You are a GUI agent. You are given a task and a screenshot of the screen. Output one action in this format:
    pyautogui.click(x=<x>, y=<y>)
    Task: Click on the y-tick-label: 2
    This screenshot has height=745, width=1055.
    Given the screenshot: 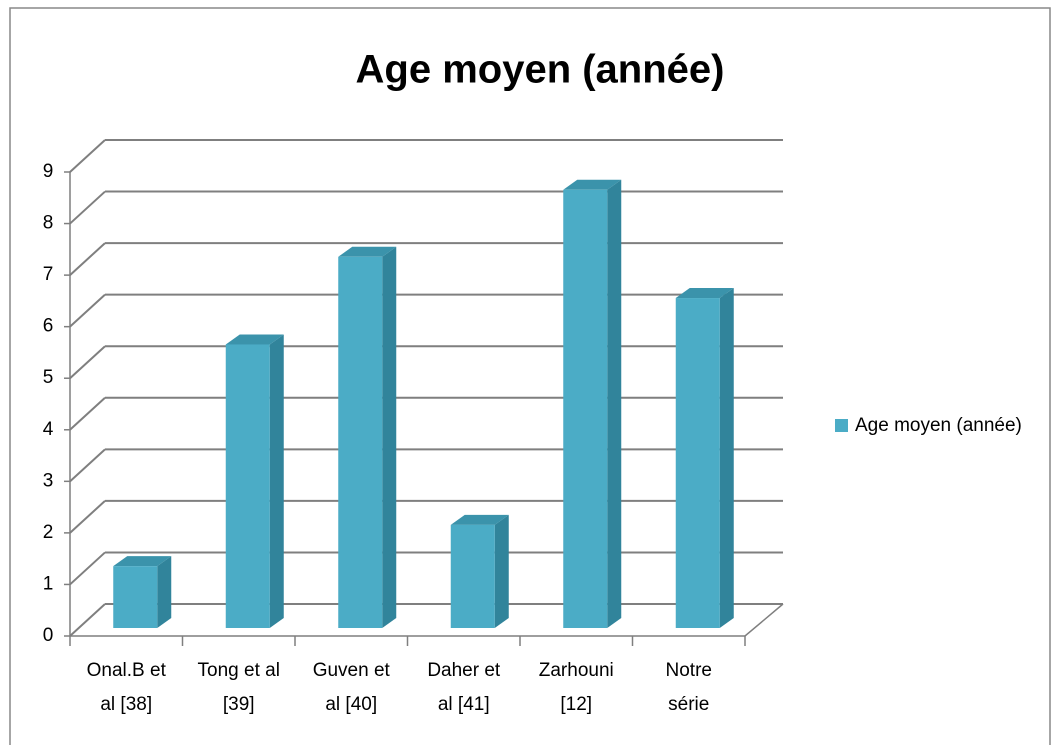 What is the action you would take?
    pyautogui.click(x=48, y=532)
    